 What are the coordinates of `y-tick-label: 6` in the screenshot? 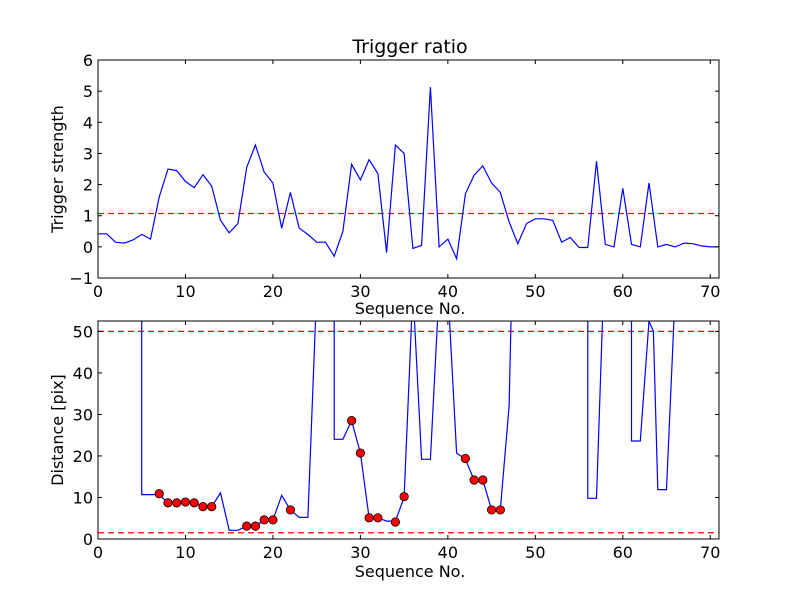 It's located at (88, 60).